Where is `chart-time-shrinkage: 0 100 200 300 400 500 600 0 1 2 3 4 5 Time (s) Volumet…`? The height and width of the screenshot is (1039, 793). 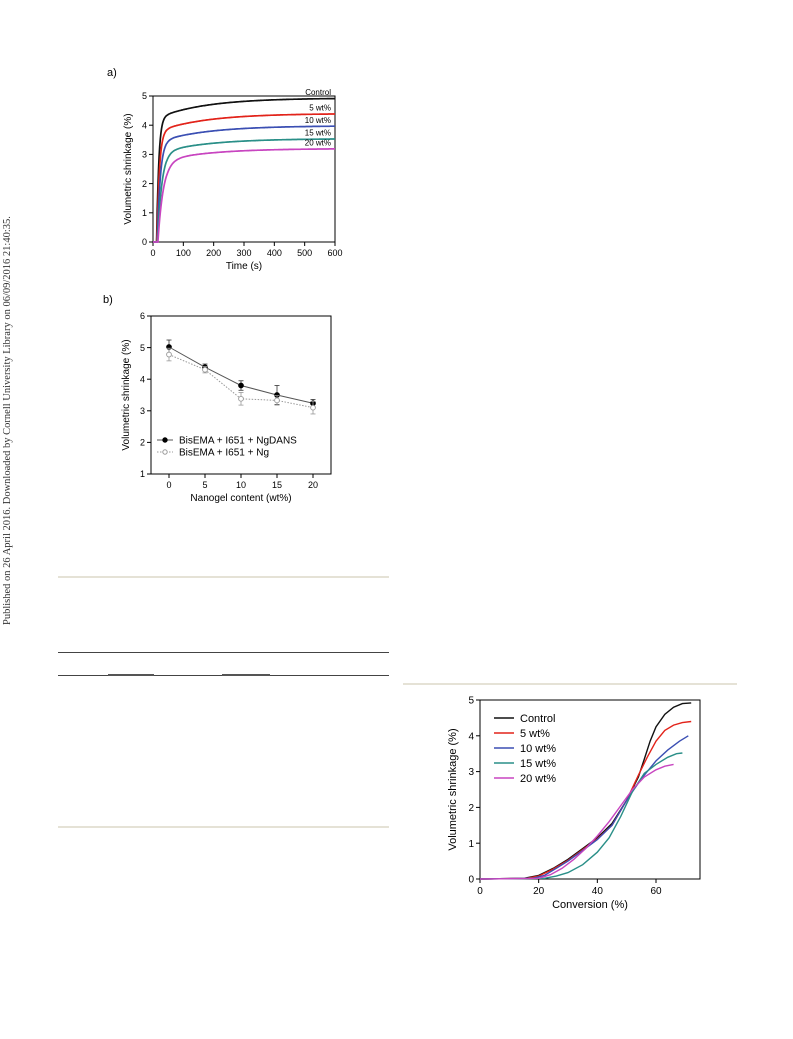
chart-time-shrinkage: 0 100 200 300 400 500 600 0 1 2 3 4 5 Time (s) Volumet… is located at coordinates (225, 169).